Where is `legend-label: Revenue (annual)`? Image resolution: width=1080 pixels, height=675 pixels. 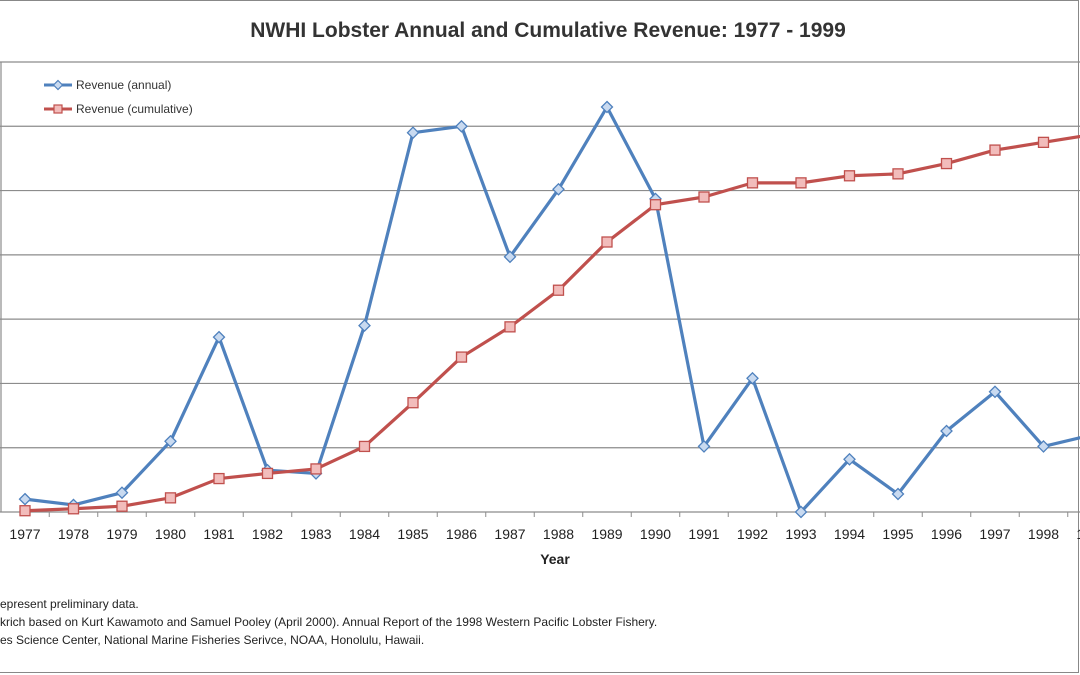
legend-label: Revenue (annual) is located at coordinates (123, 85).